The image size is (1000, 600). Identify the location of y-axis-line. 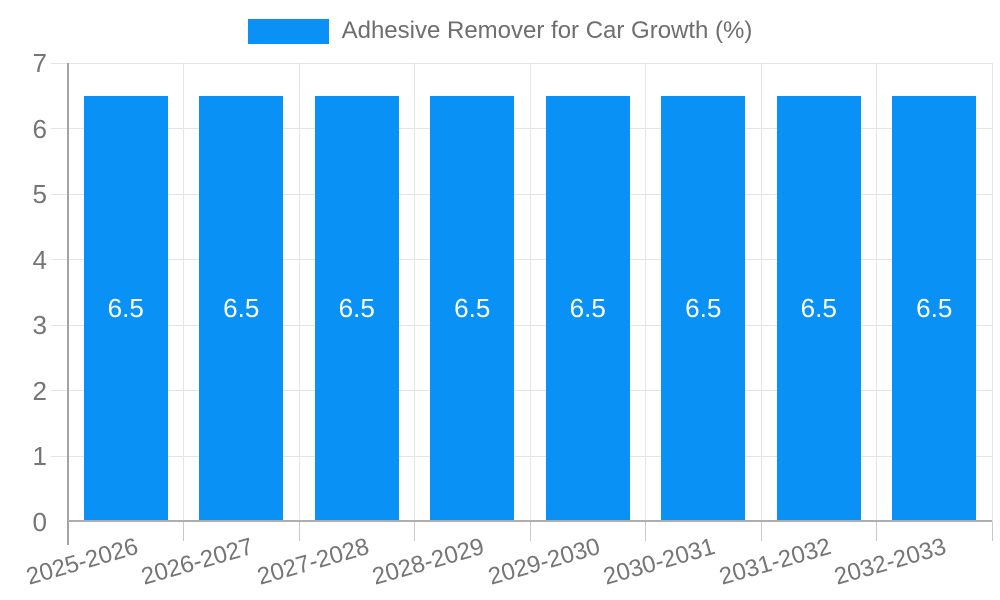
(68, 304).